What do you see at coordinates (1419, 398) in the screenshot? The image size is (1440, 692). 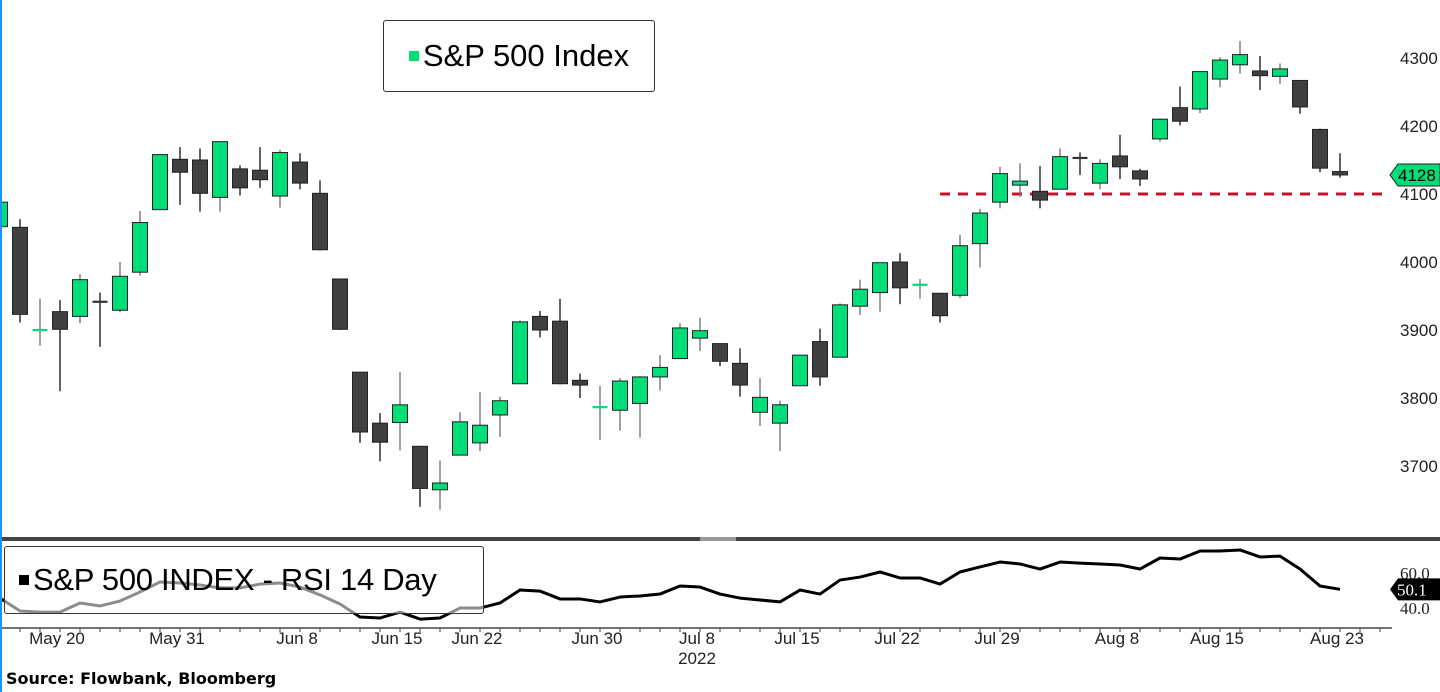 I see `y-tick-label: 3800` at bounding box center [1419, 398].